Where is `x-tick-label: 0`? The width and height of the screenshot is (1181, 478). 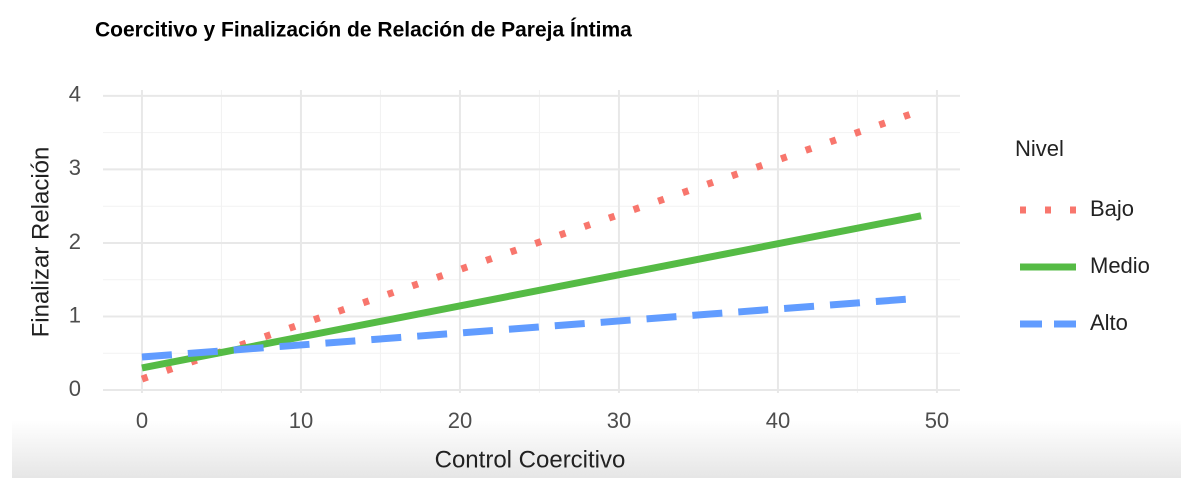 x-tick-label: 0 is located at coordinates (142, 420).